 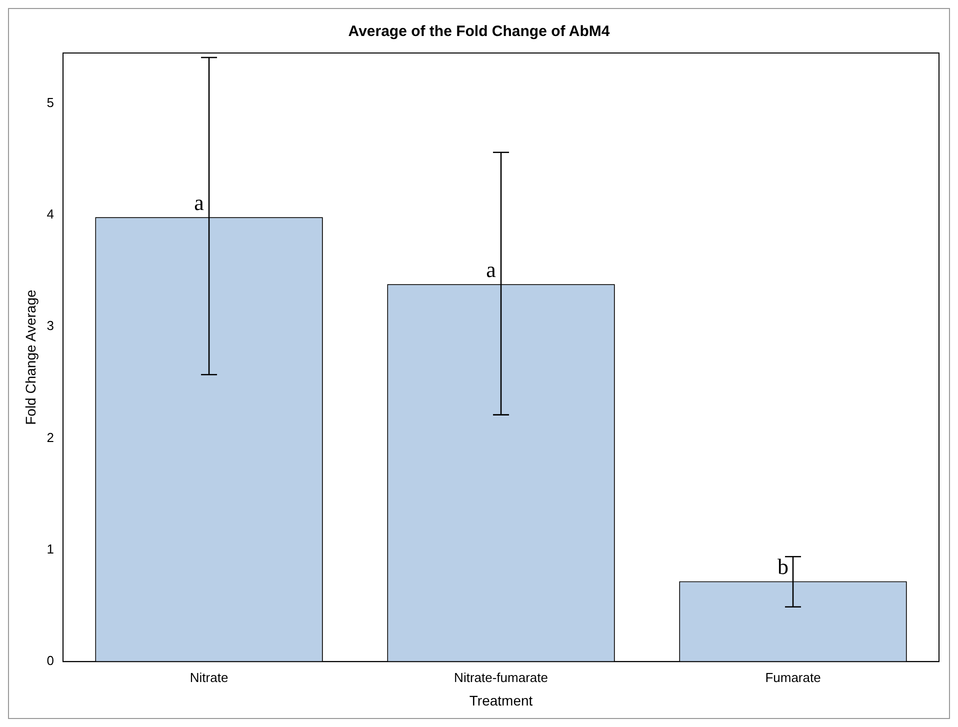 I want to click on y-tick-label: 4, so click(x=50, y=214).